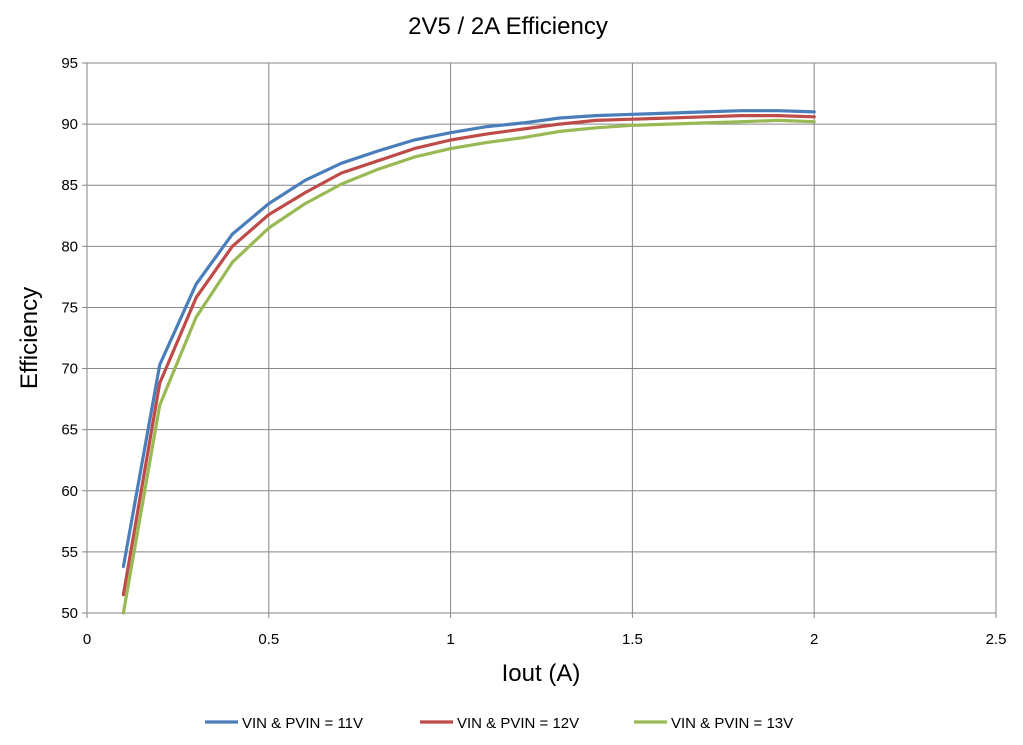 This screenshot has height=745, width=1023. I want to click on legend-label: VIN & PVIN = 11V, so click(302, 723).